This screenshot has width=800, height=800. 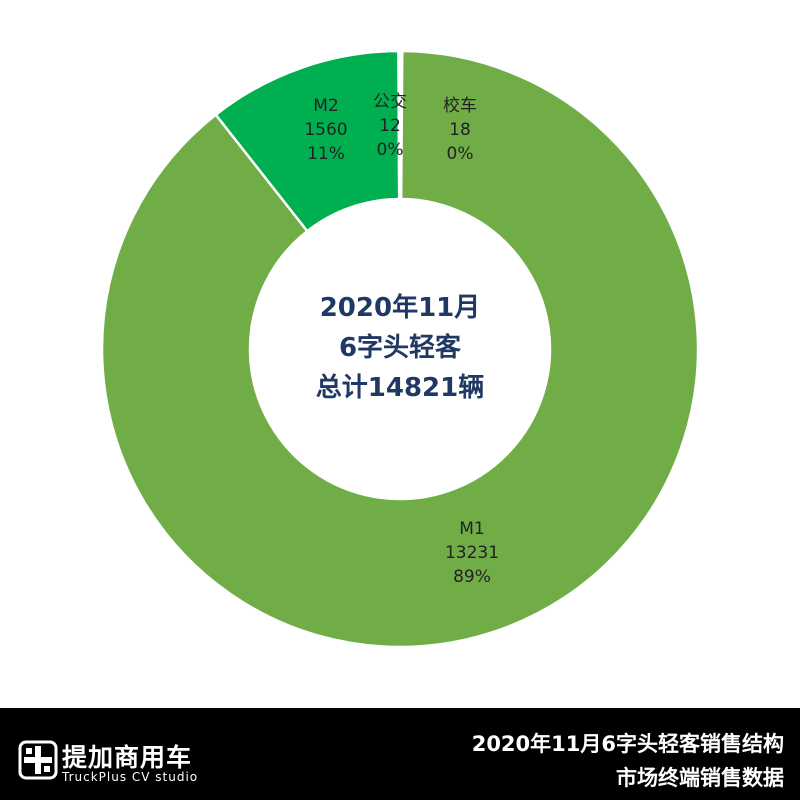 I want to click on footer-title: 2020年11月6字头轻客销售结构, so click(x=627, y=744).